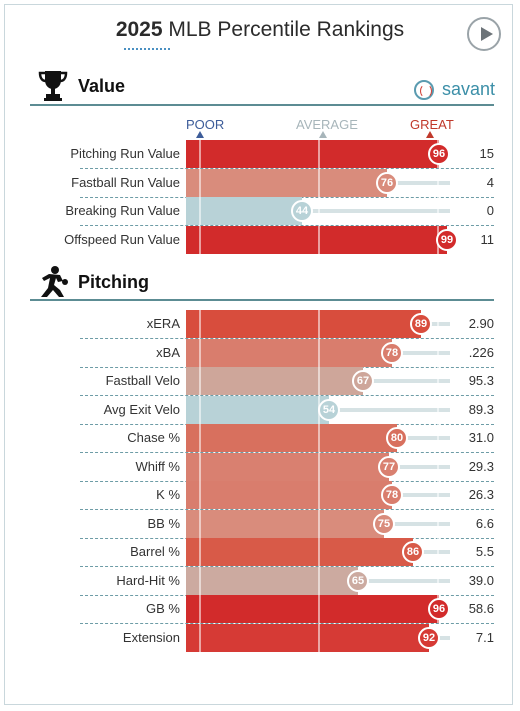  What do you see at coordinates (421, 324) in the screenshot?
I see `percentile-badge: 89` at bounding box center [421, 324].